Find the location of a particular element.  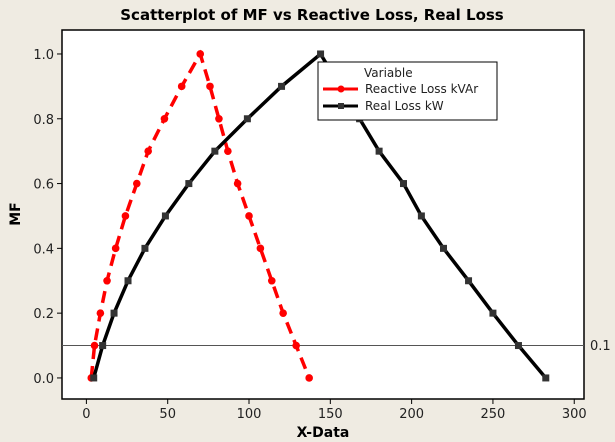

y-tick-label: 0.4 is located at coordinates (43, 249).